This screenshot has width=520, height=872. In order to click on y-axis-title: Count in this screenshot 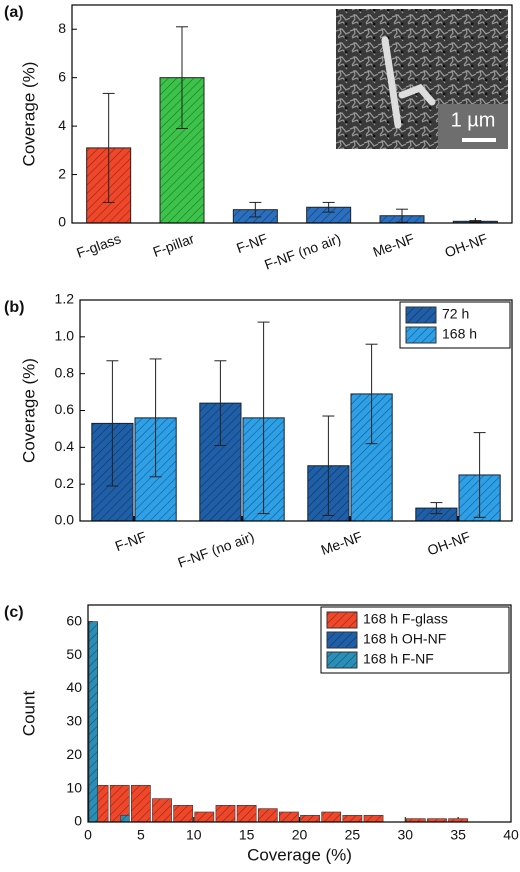, I will do `click(28, 714)`.